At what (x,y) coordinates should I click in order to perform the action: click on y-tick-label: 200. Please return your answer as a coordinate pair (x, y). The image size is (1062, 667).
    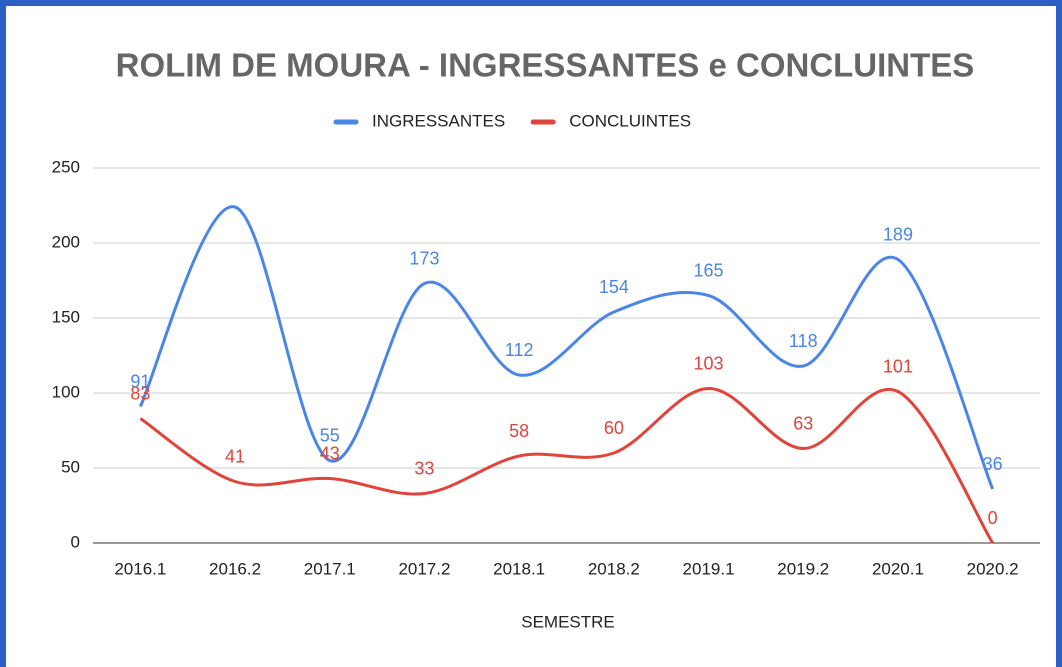
    Looking at the image, I should click on (66, 241).